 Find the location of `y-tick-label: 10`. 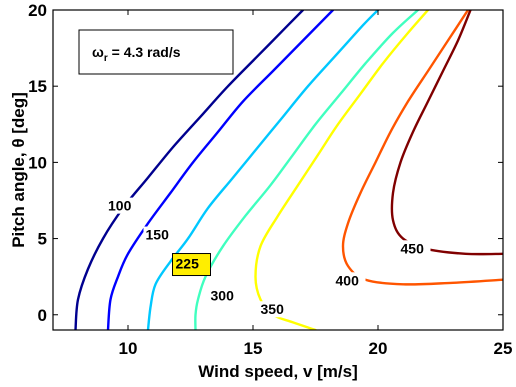

y-tick-label: 10 is located at coordinates (37, 162).